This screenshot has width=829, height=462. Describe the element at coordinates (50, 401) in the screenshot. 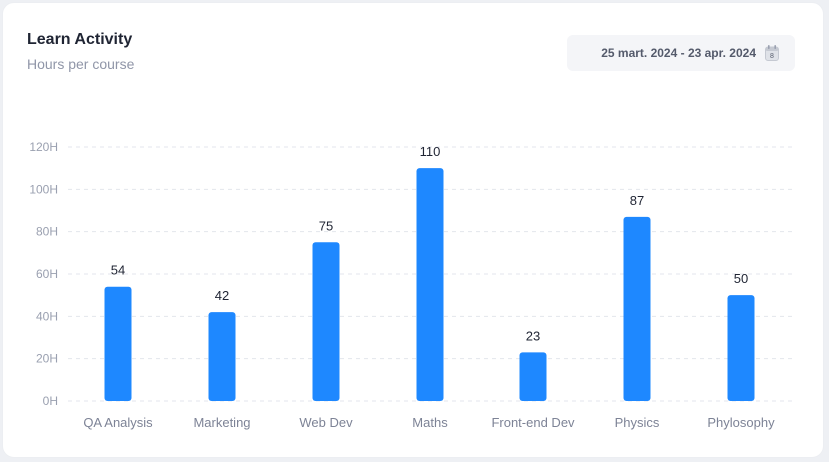

I see `y-tick-label: 0H` at that location.